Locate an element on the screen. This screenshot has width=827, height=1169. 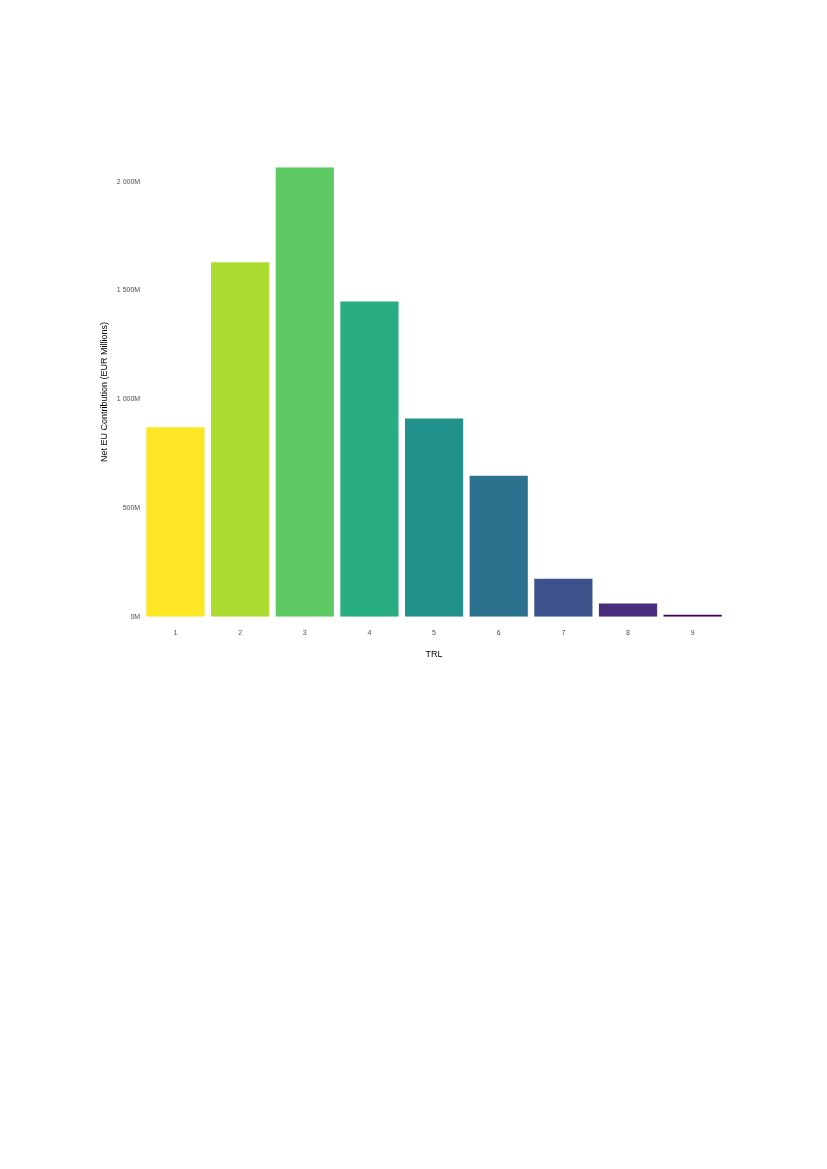
y-axis-title: Net EU Contribution (EUR Millions) is located at coordinates (103, 392).